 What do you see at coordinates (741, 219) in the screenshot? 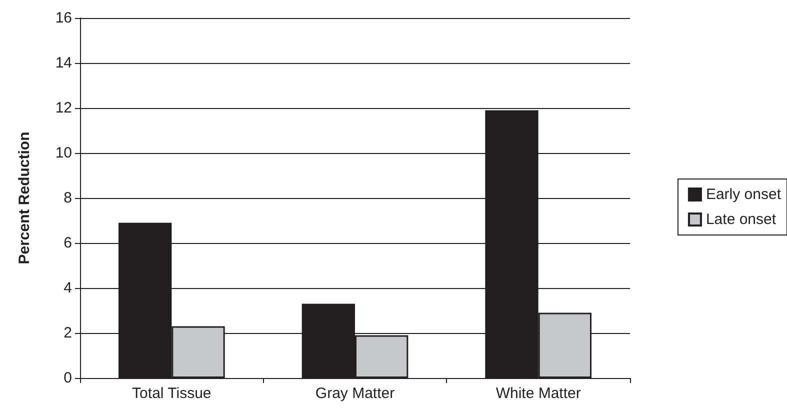
I see `legend-label: Late onset` at bounding box center [741, 219].